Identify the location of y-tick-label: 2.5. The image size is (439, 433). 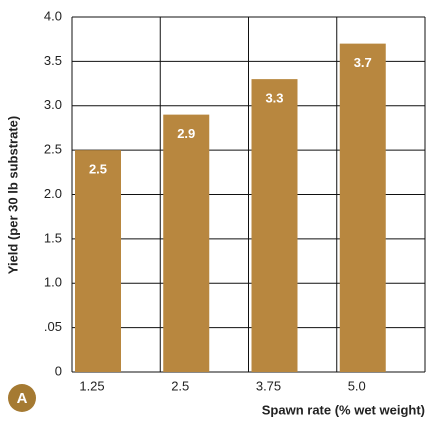
(53, 149).